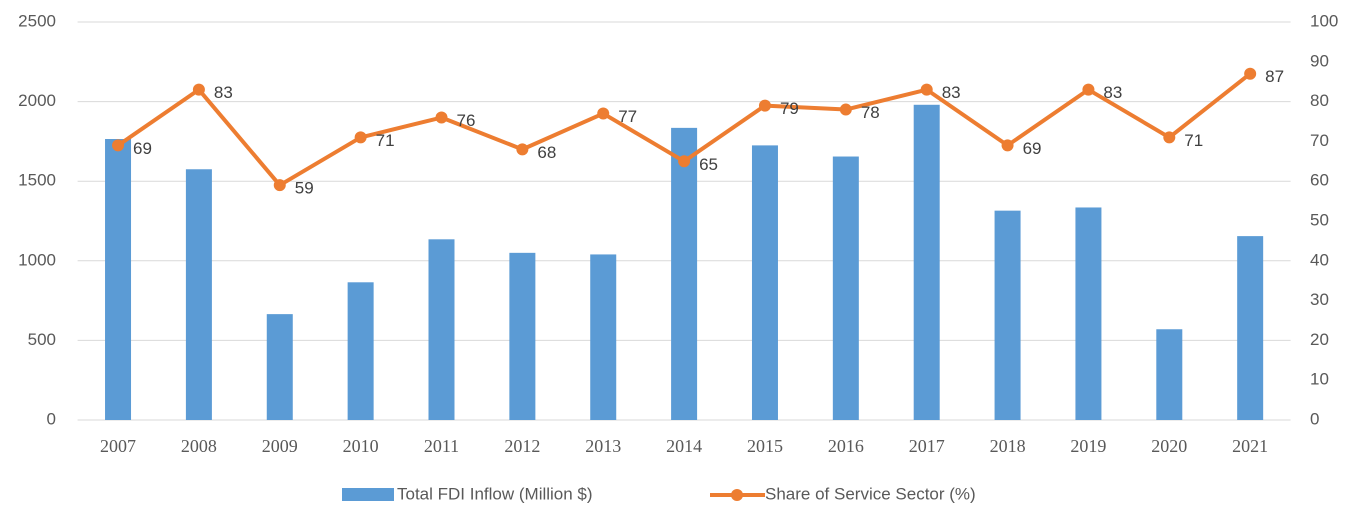 This screenshot has width=1365, height=517. What do you see at coordinates (1319, 379) in the screenshot?
I see `y2-tick-label: 10` at bounding box center [1319, 379].